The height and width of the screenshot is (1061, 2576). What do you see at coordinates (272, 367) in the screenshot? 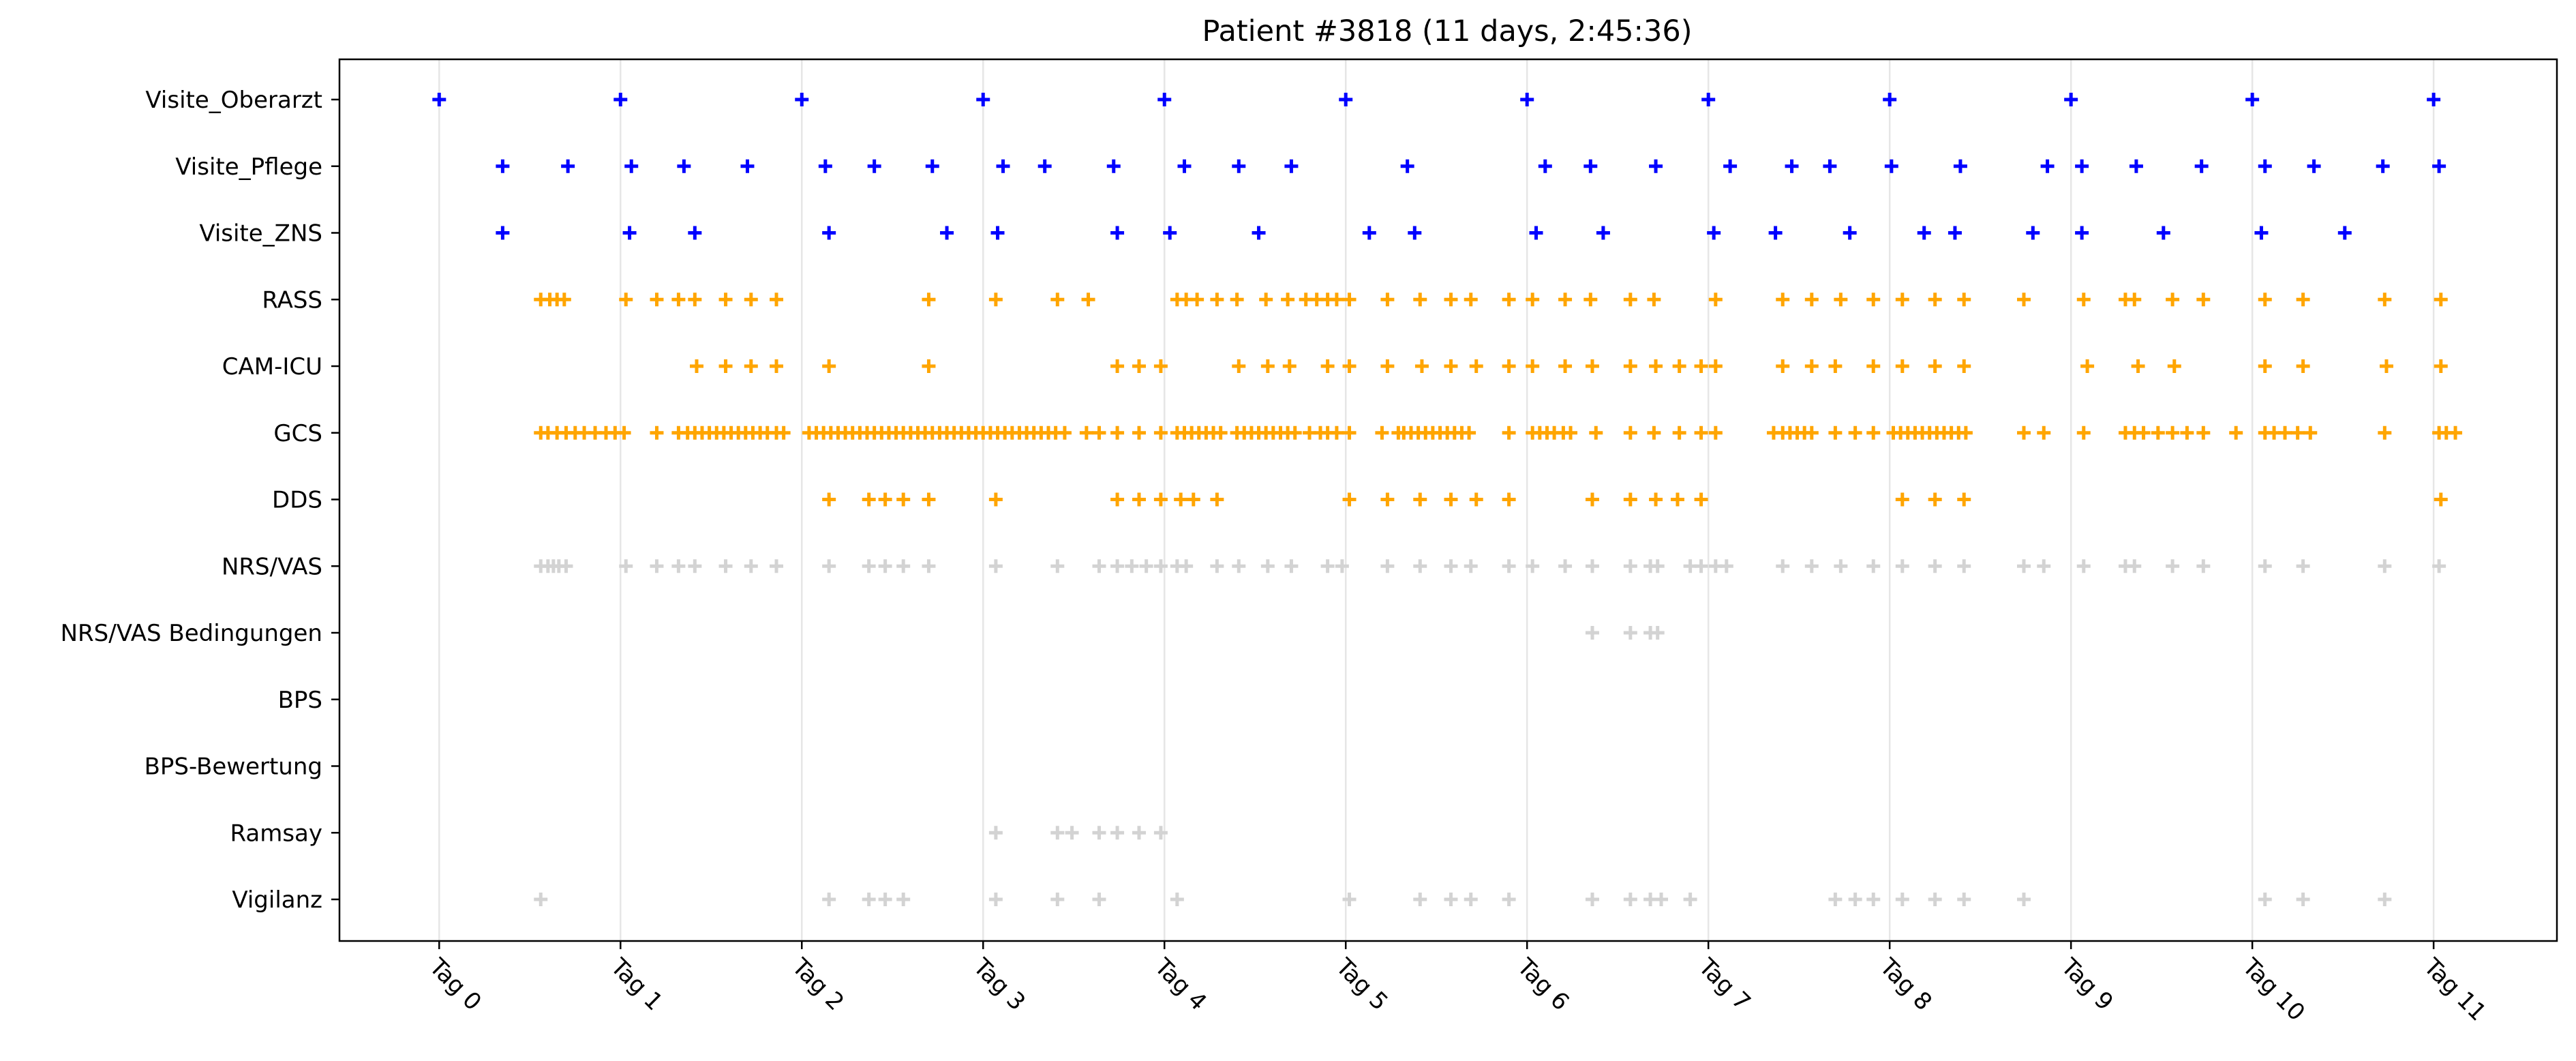
I see `y-tick-label: CAM-ICU` at bounding box center [272, 367].